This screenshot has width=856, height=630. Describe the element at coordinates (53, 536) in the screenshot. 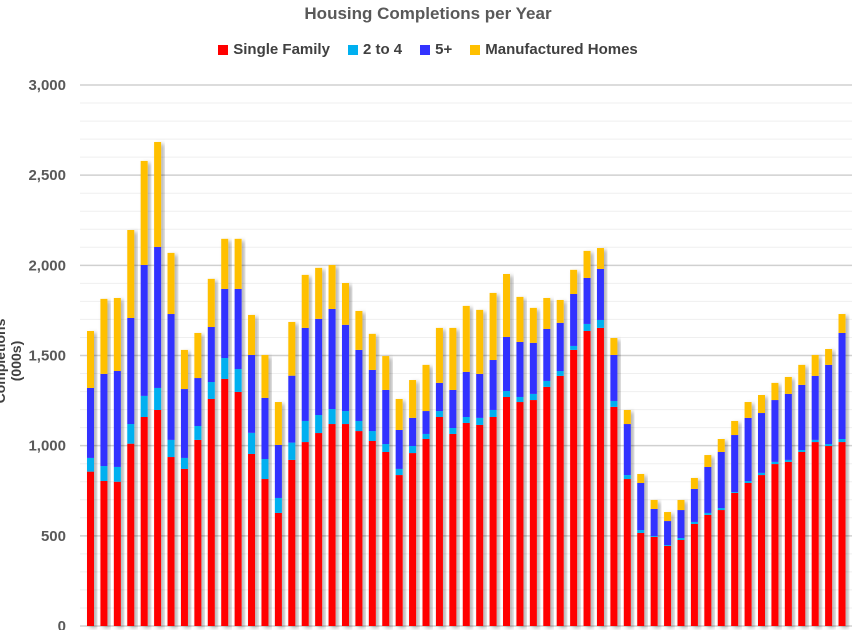

I see `y-tick-label: 500` at that location.